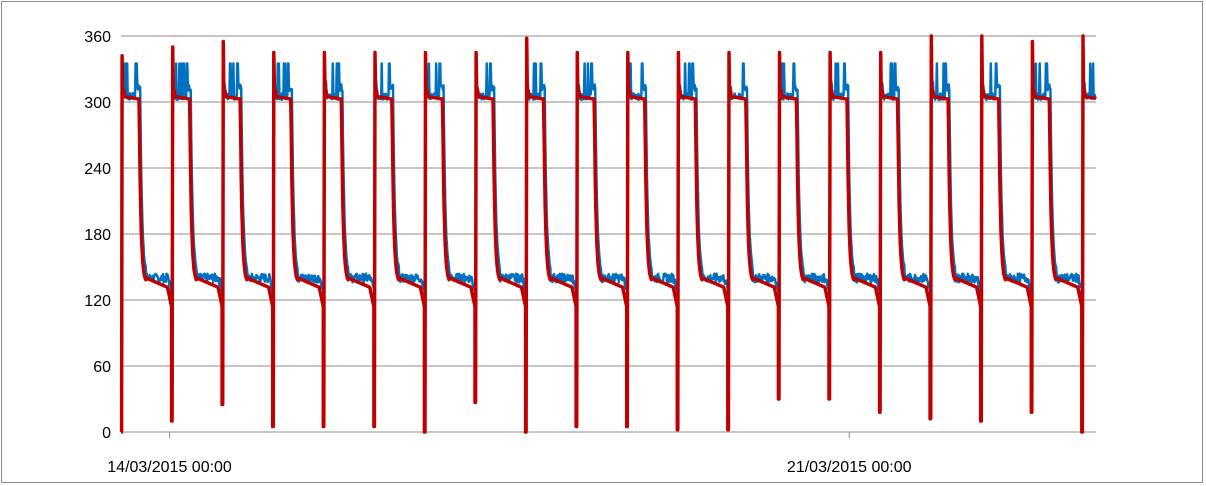  Describe the element at coordinates (608, 434) in the screenshot. I see `axes` at that location.